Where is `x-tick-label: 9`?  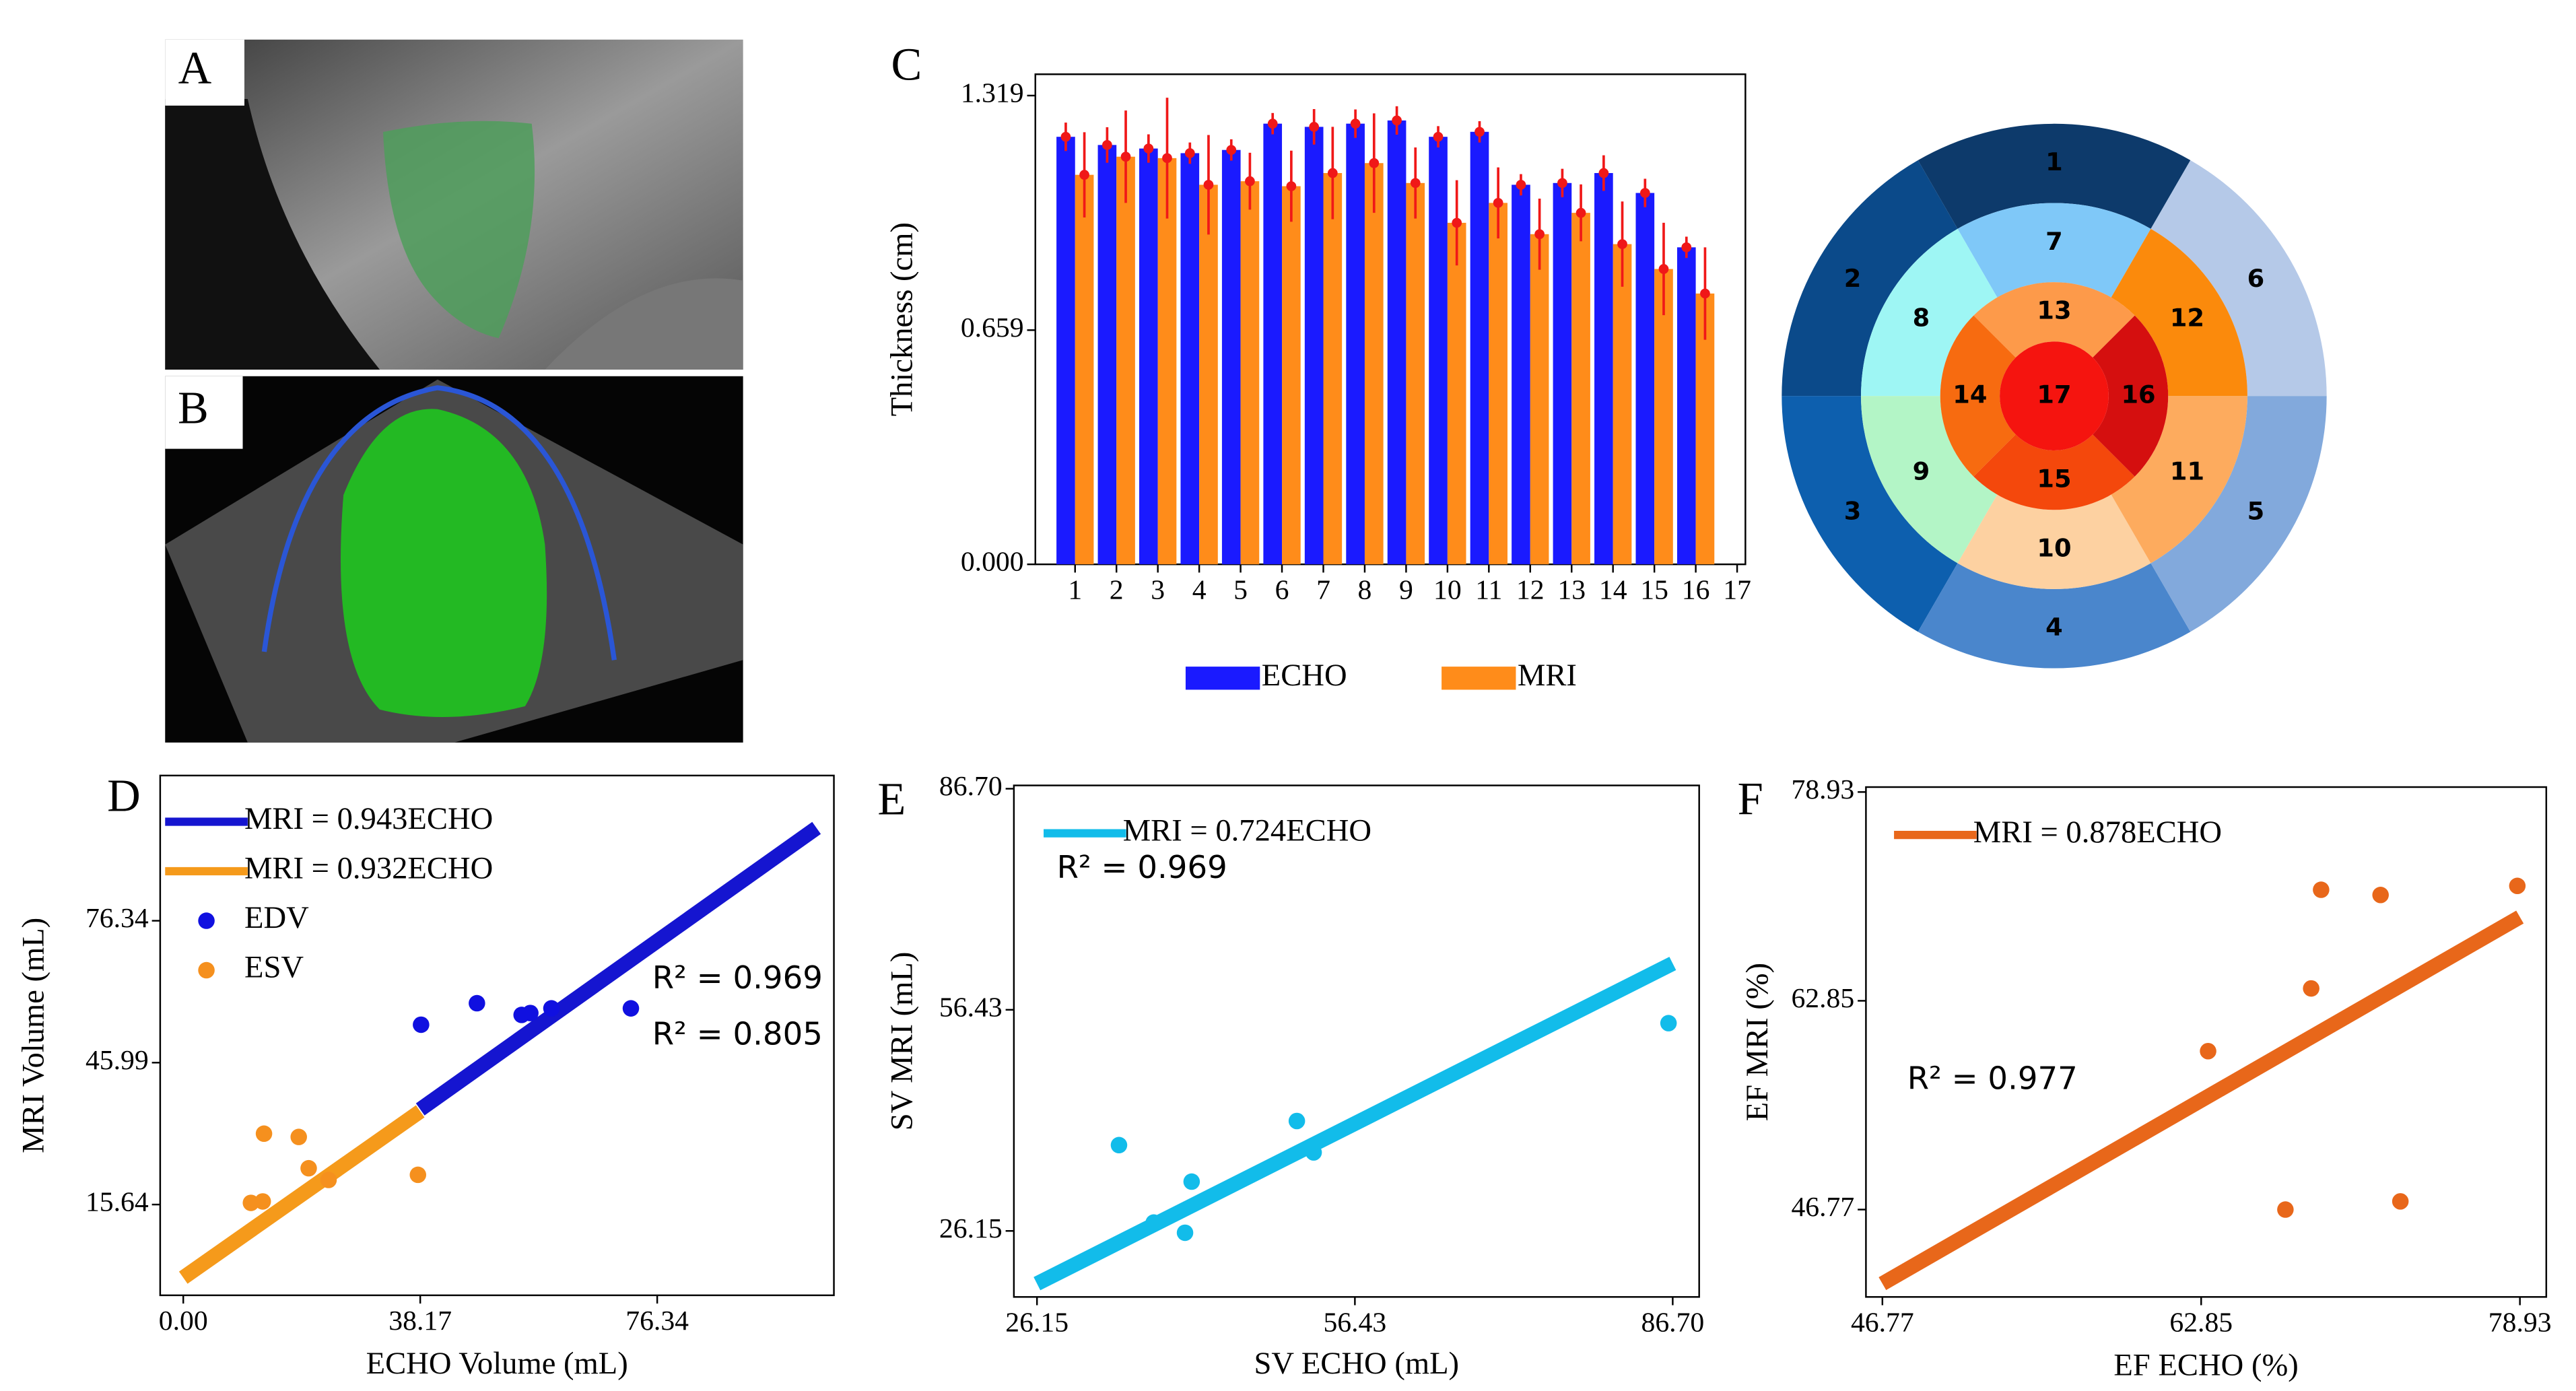
x-tick-label: 9 is located at coordinates (1406, 589).